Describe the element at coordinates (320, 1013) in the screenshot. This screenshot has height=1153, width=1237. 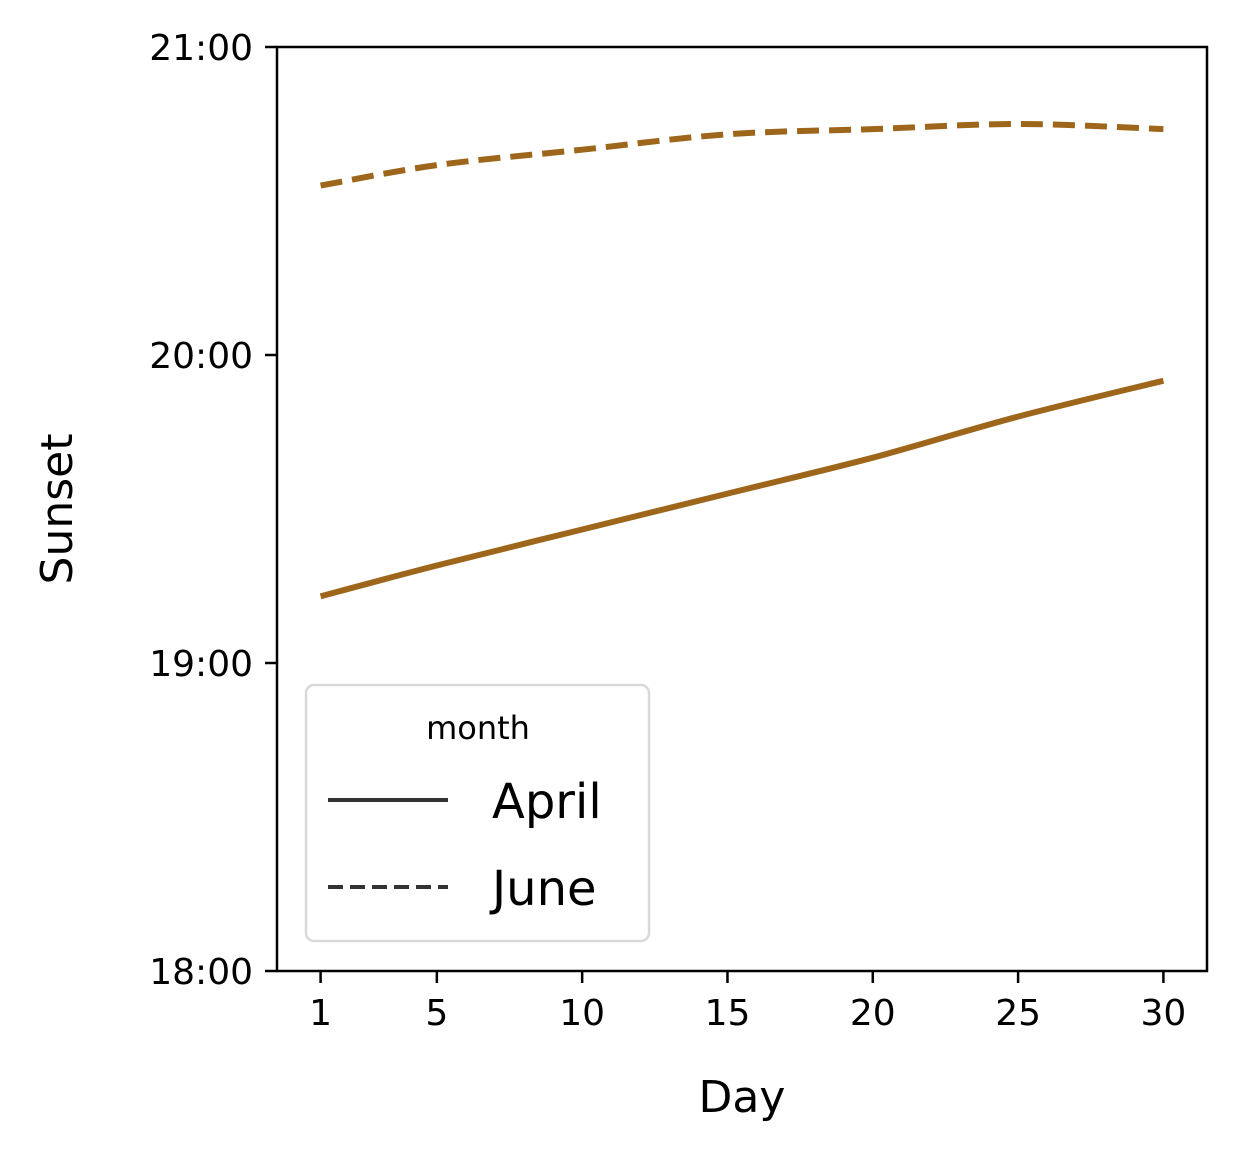
I see `x-tick-label: 1` at that location.